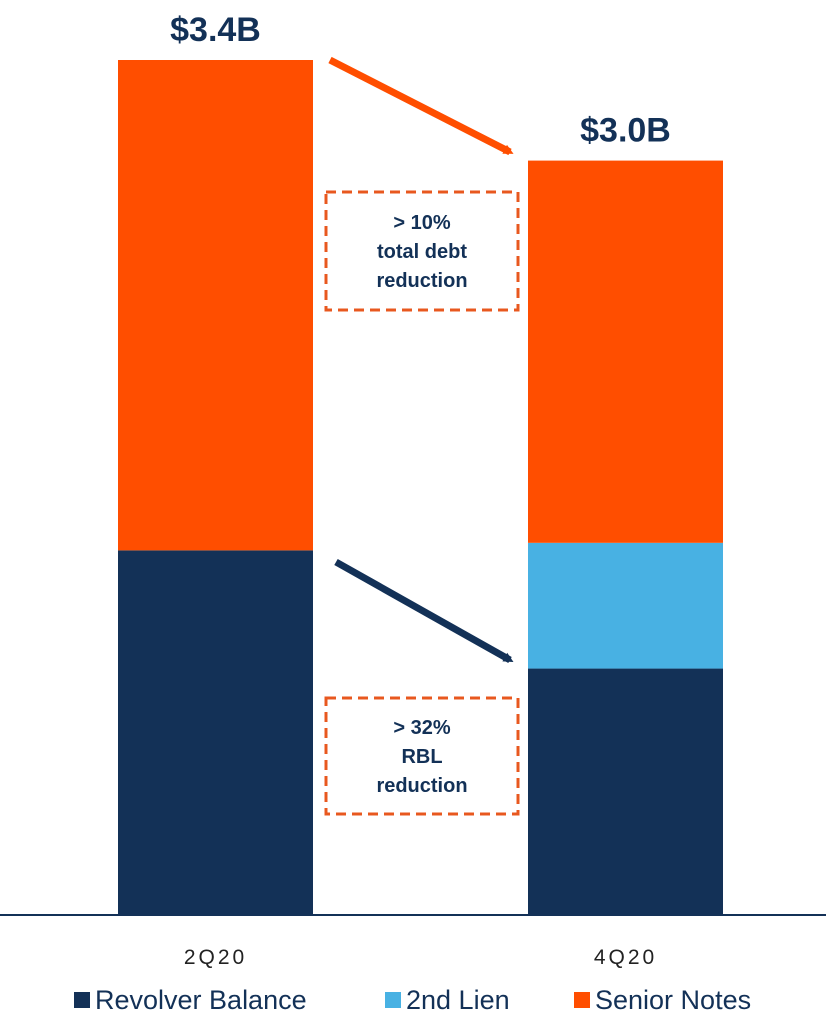 The width and height of the screenshot is (826, 1021). I want to click on rbl-callout-box, so click(422, 756).